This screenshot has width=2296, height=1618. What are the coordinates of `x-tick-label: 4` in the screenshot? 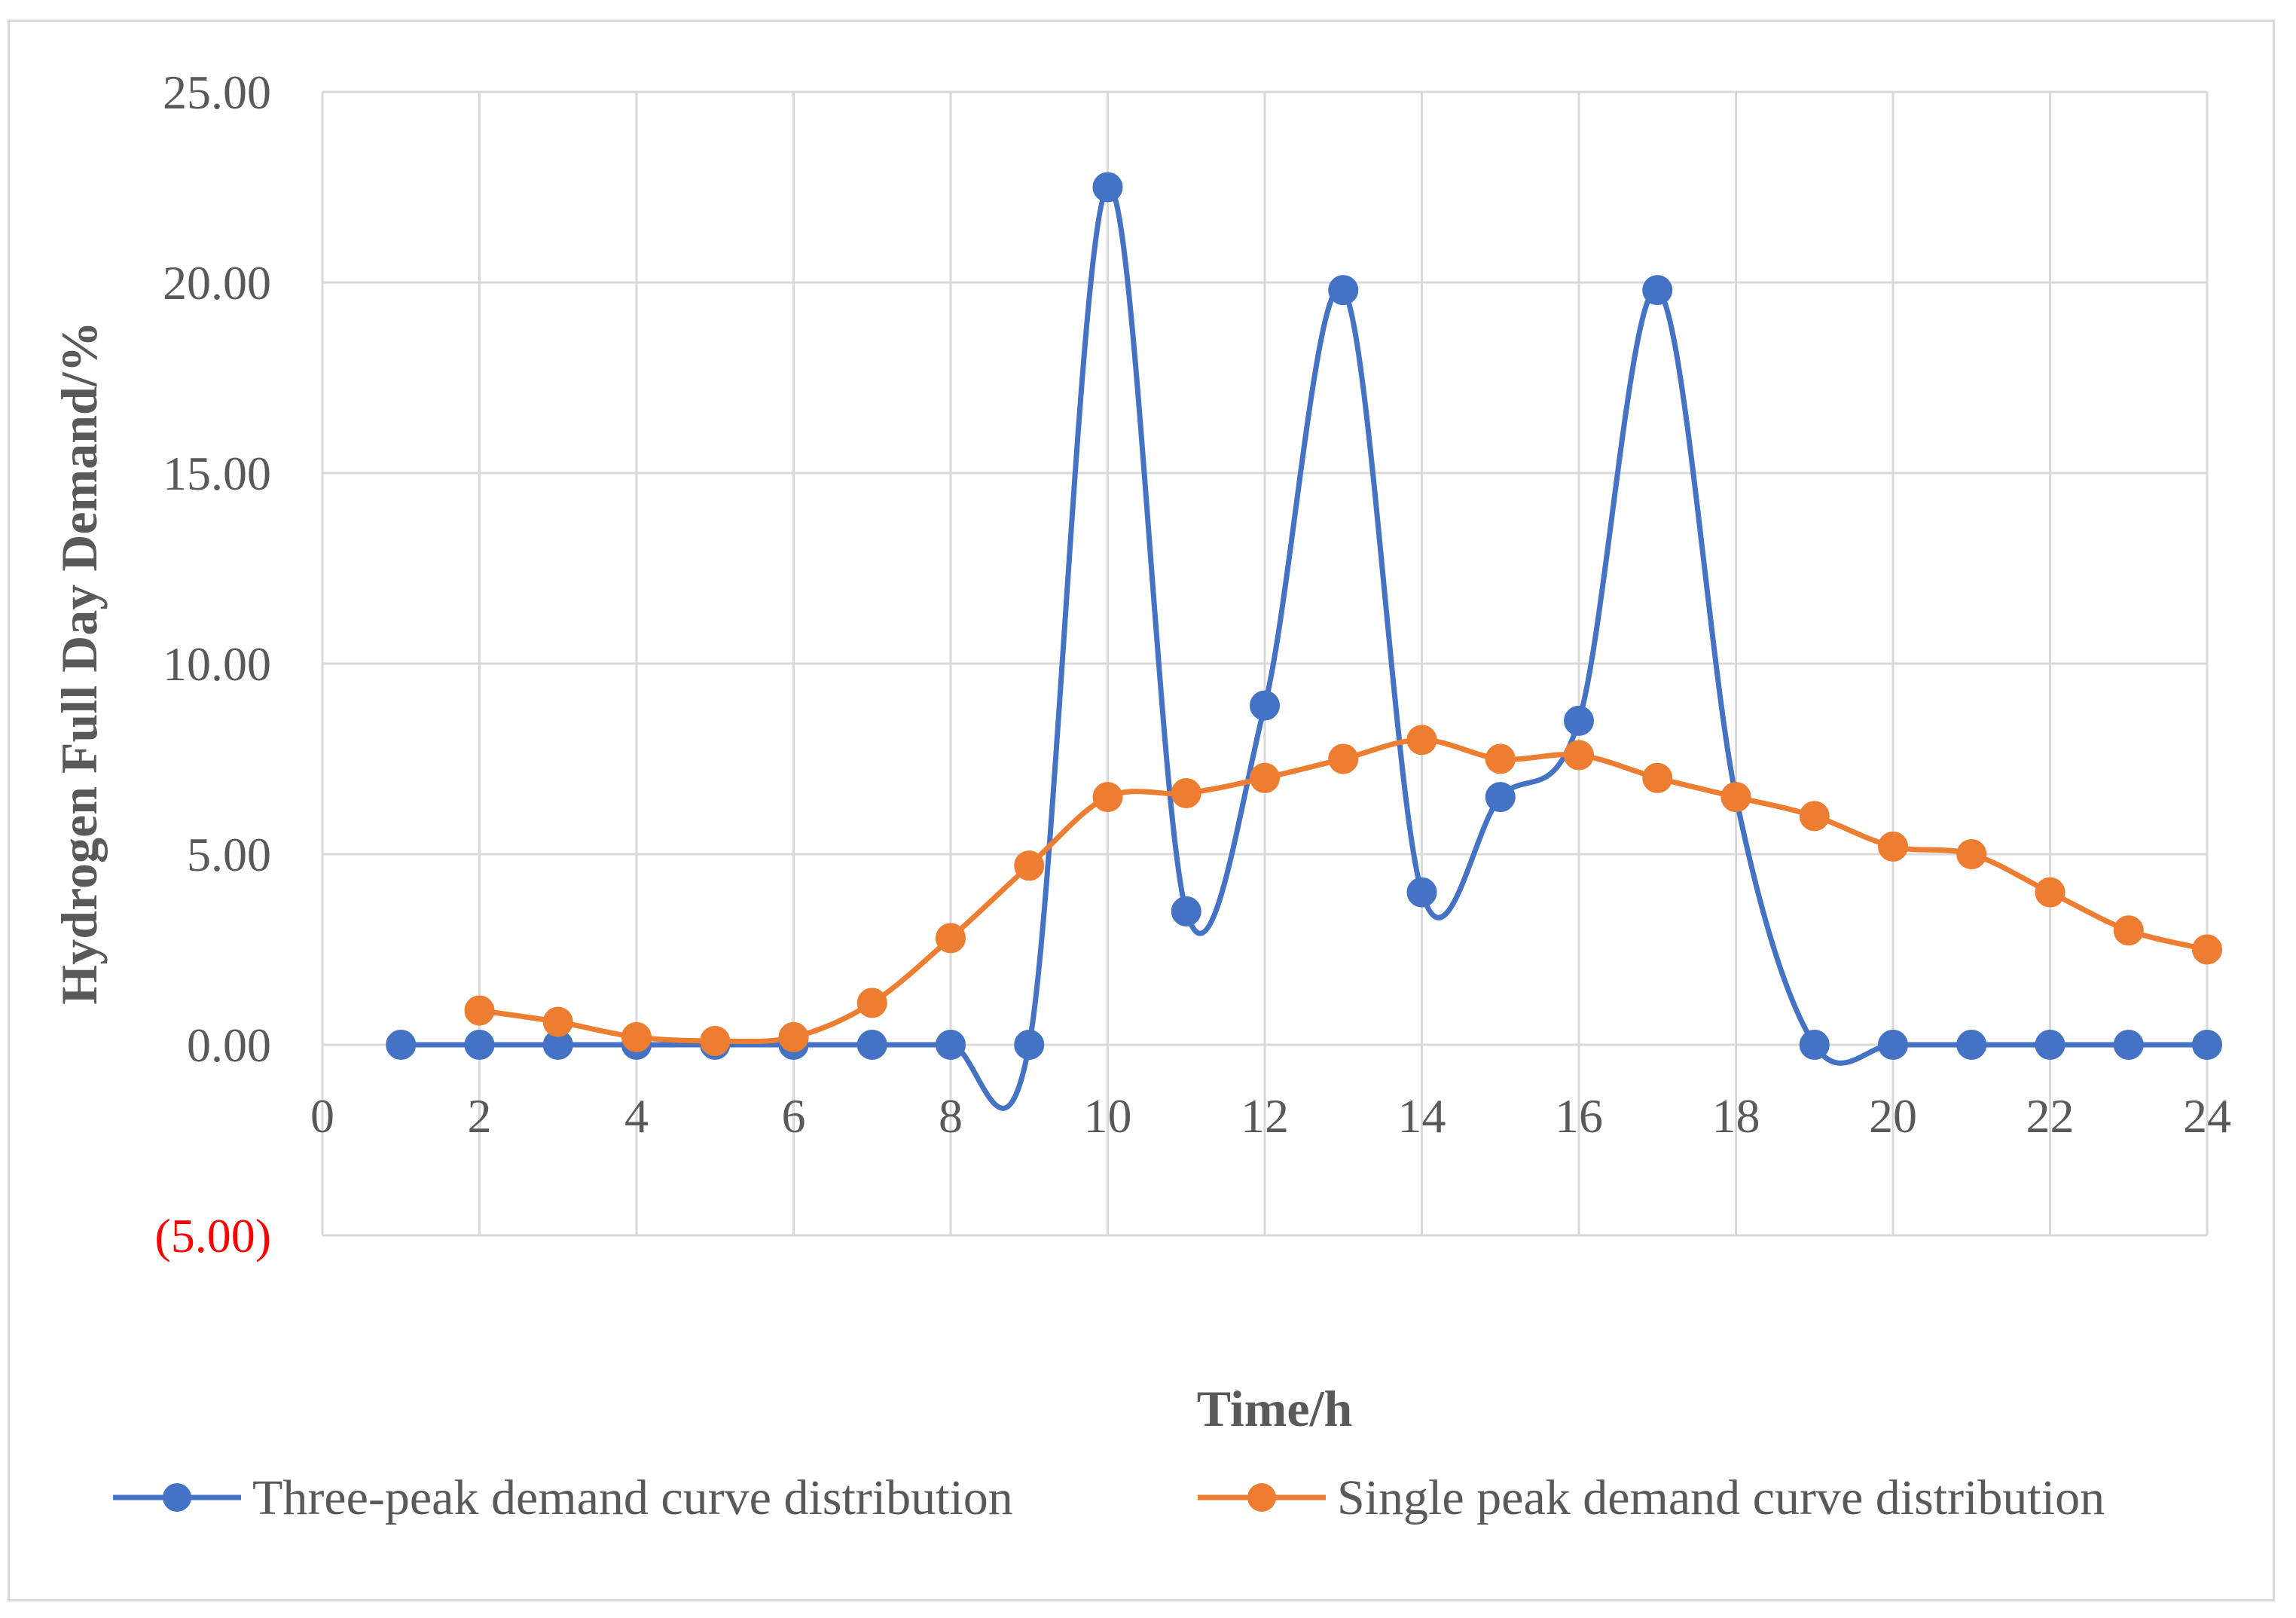 It's located at (636, 1116).